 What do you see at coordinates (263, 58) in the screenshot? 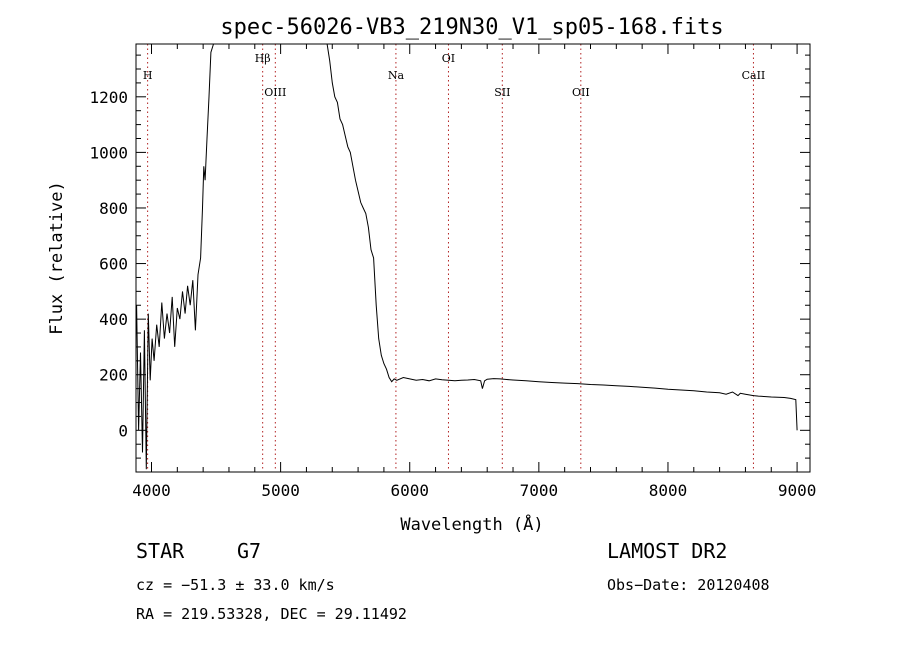
I see `line-label-1: Hβ` at bounding box center [263, 58].